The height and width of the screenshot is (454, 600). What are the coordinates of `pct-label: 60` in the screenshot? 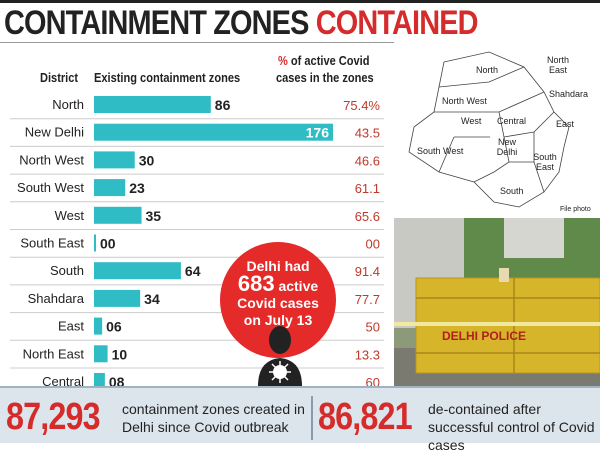 It's located at (373, 381).